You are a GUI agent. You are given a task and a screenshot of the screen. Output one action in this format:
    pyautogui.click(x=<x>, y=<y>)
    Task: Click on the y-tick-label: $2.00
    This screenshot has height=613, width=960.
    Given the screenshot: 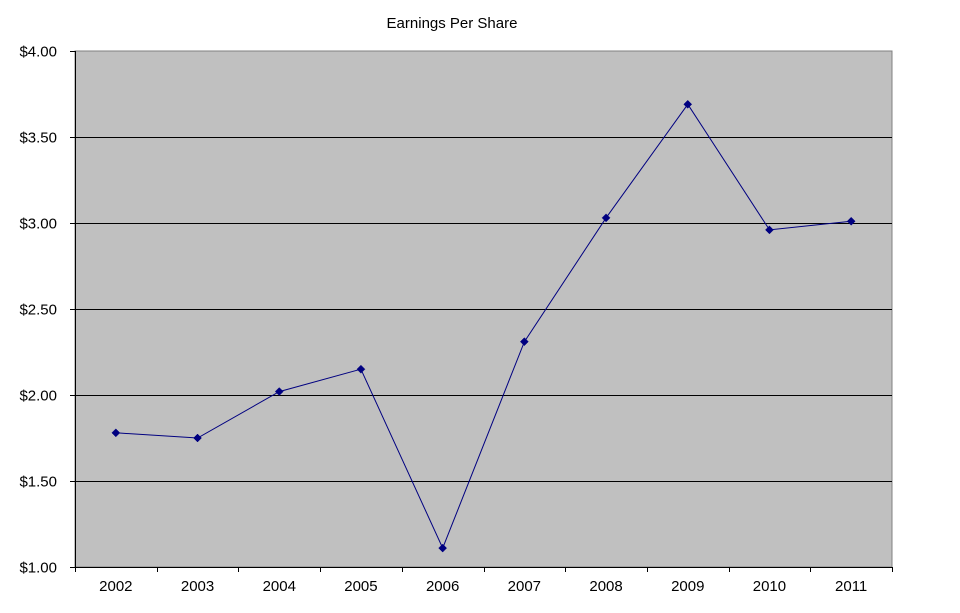 What is the action you would take?
    pyautogui.click(x=38, y=396)
    